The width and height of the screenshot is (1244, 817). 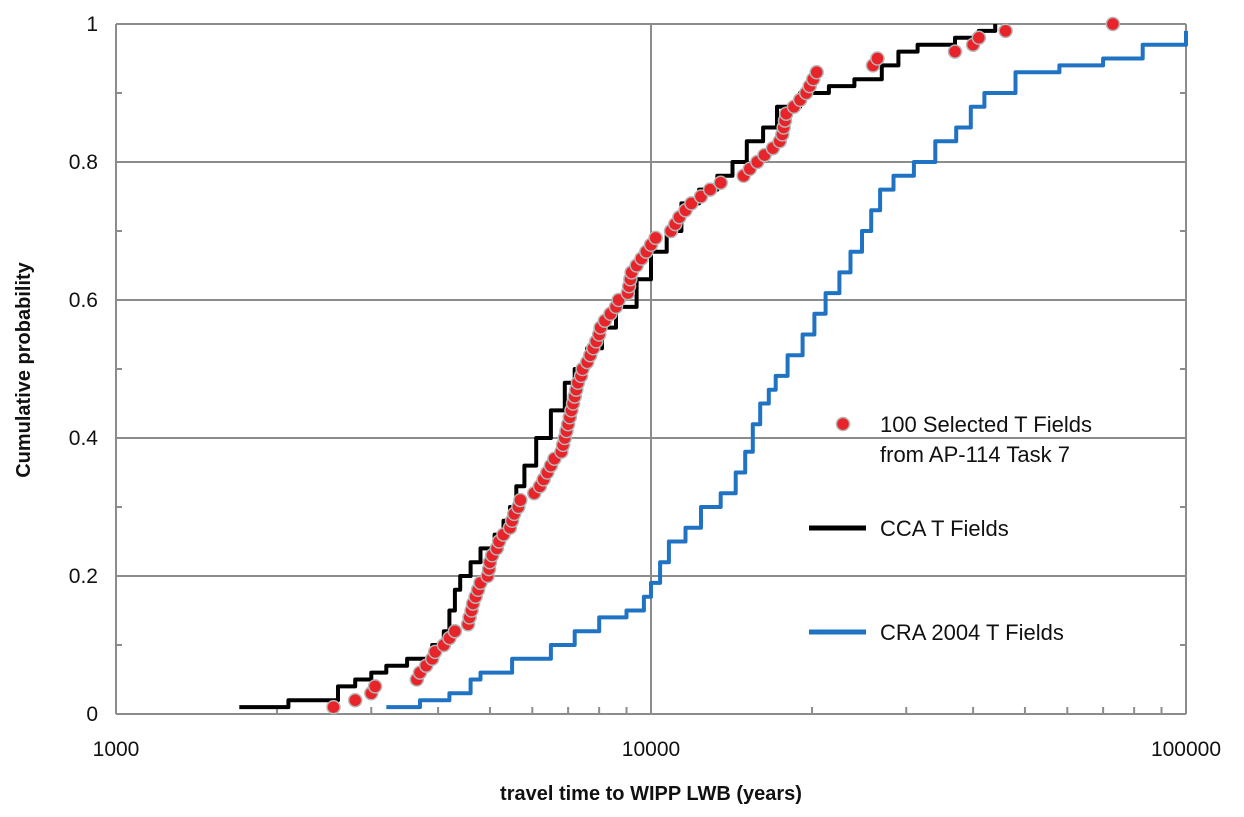 What do you see at coordinates (83, 162) in the screenshot?
I see `y-tick-label: 0.8` at bounding box center [83, 162].